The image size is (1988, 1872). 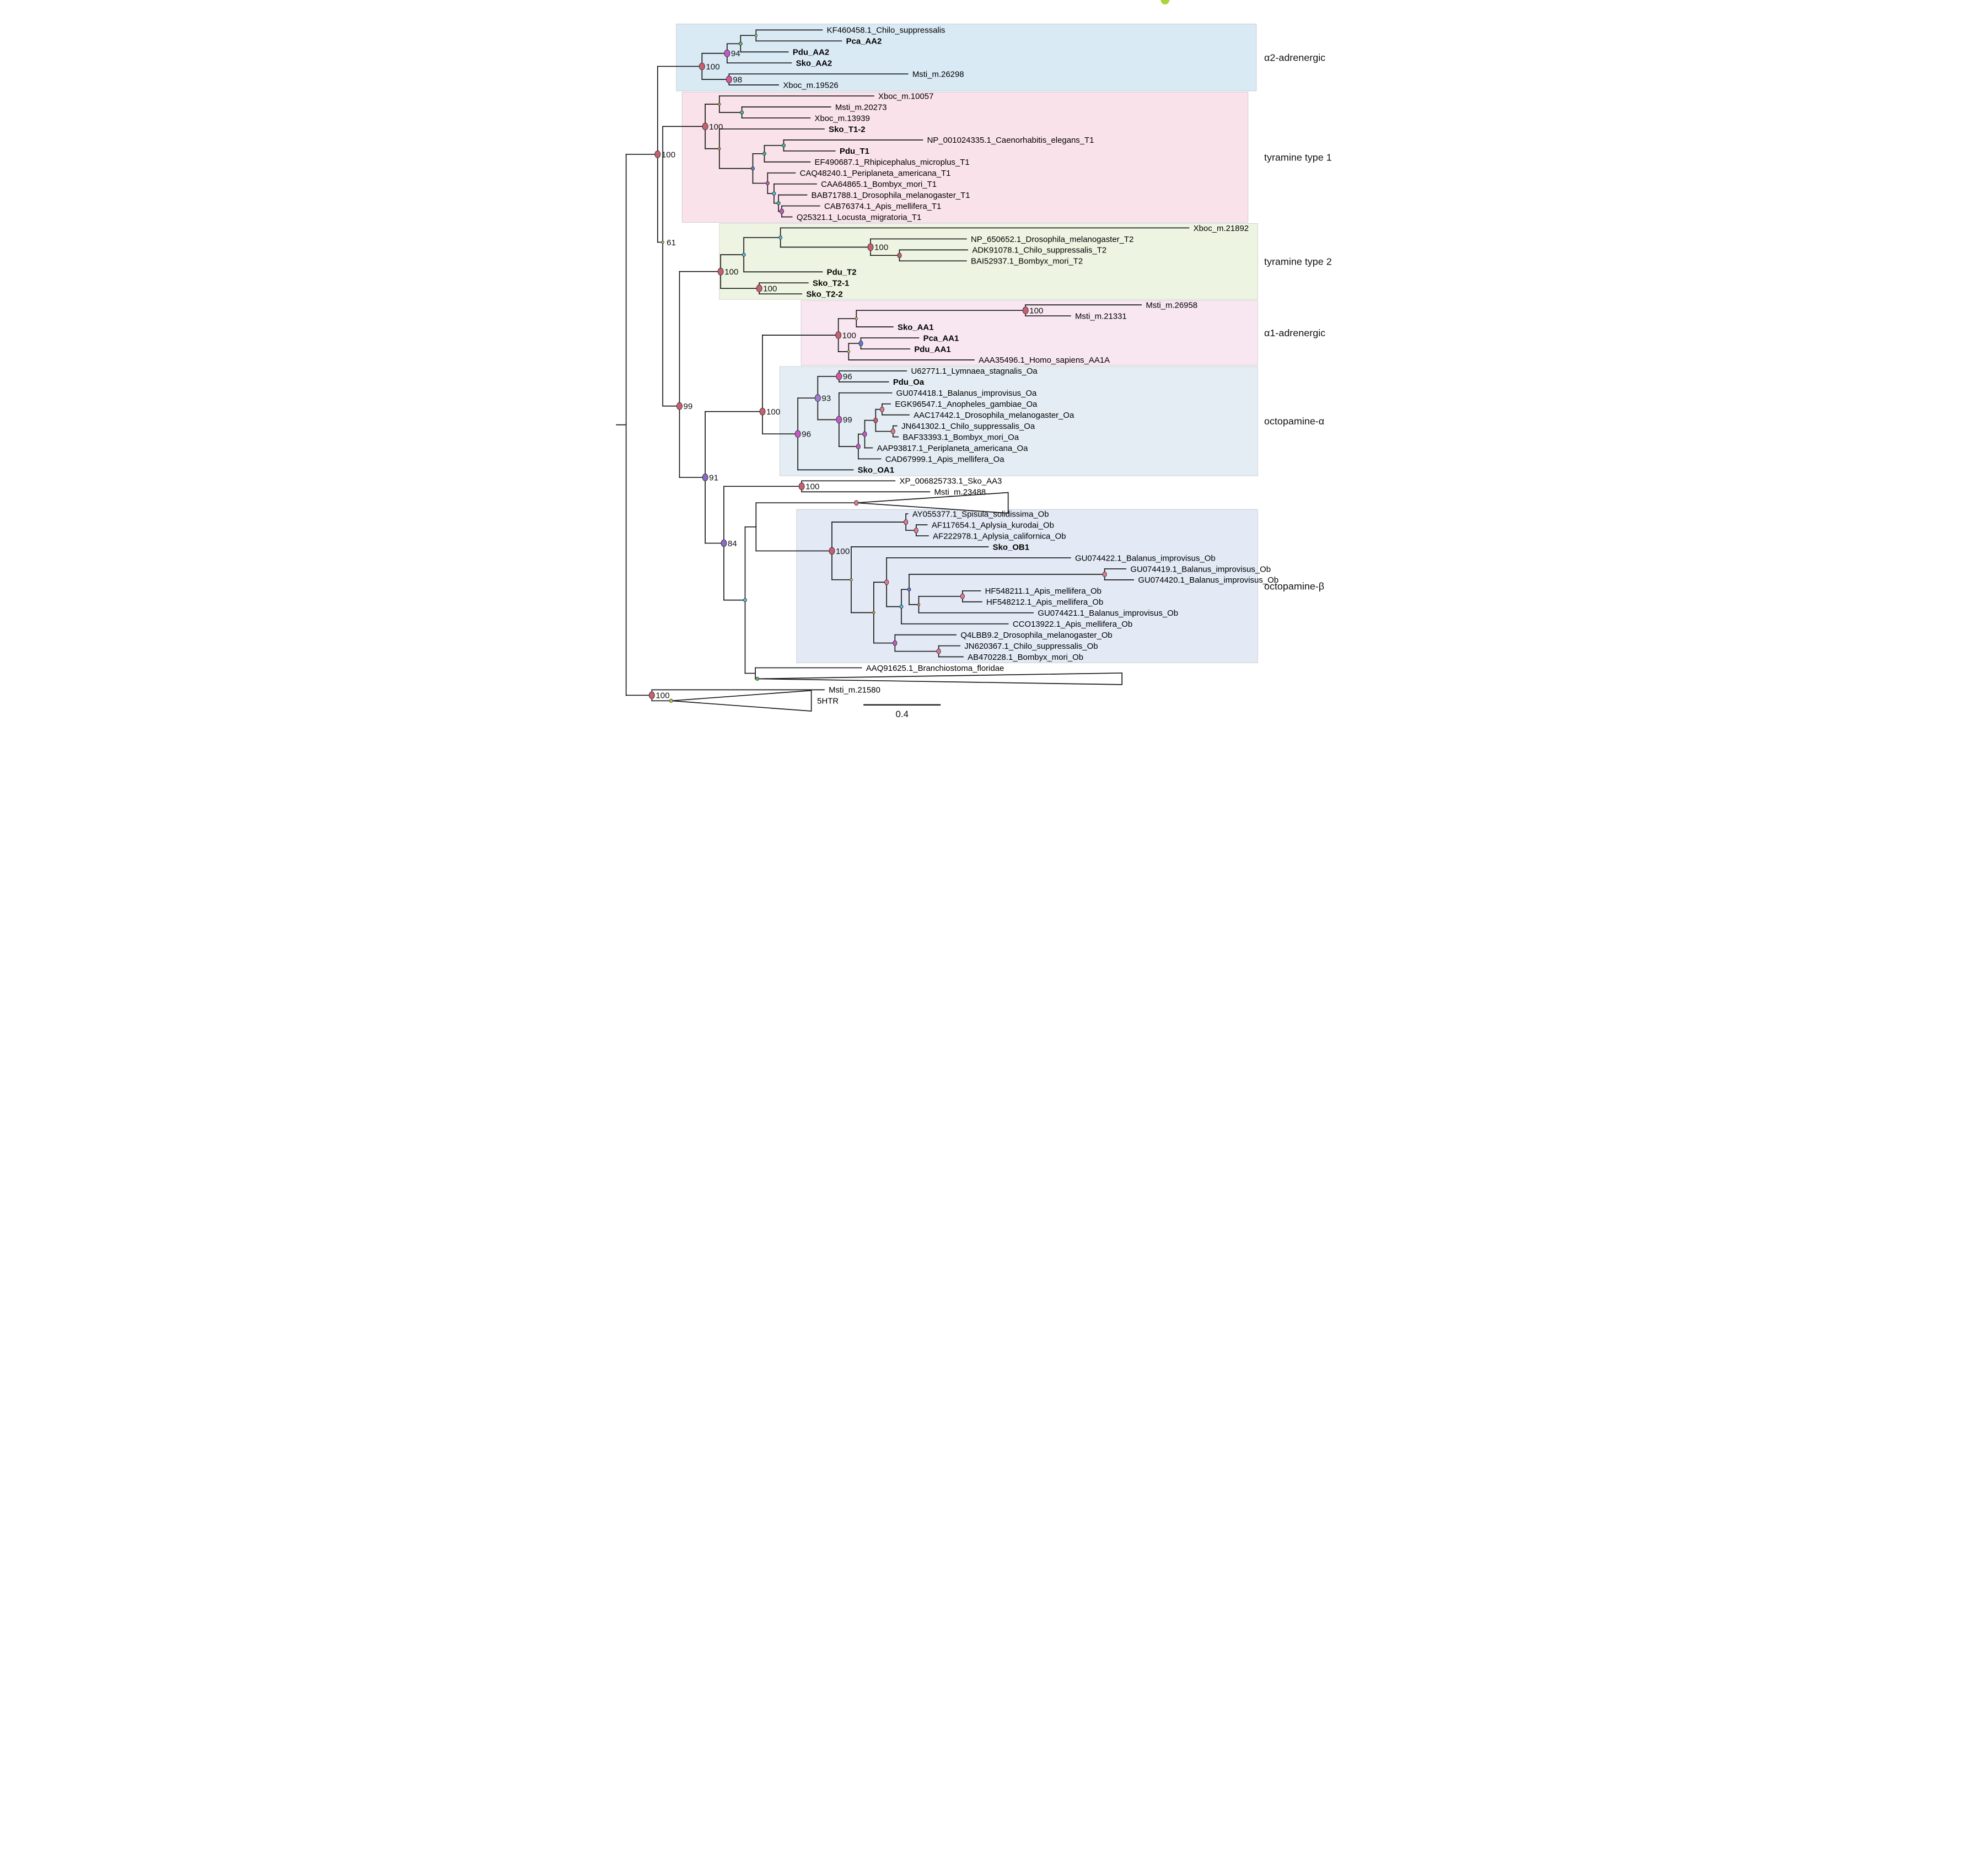 What do you see at coordinates (1052, 239) in the screenshot?
I see `taxon-label: NP_650652.1_Drosophila_melanogaster_T2` at bounding box center [1052, 239].